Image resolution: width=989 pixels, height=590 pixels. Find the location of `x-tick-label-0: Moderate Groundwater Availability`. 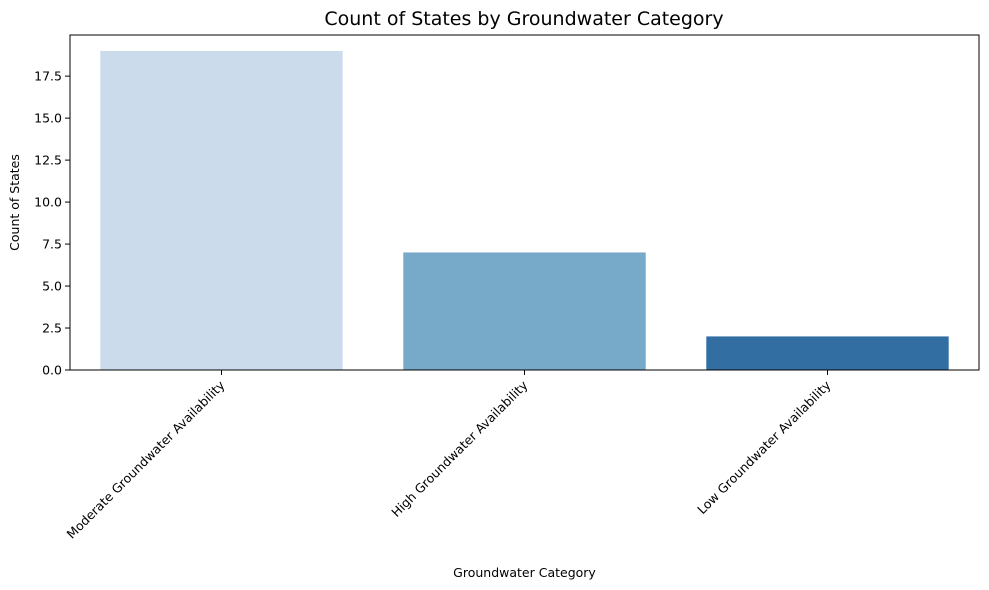

x-tick-label-0: Moderate Groundwater Availability is located at coordinates (145, 459).